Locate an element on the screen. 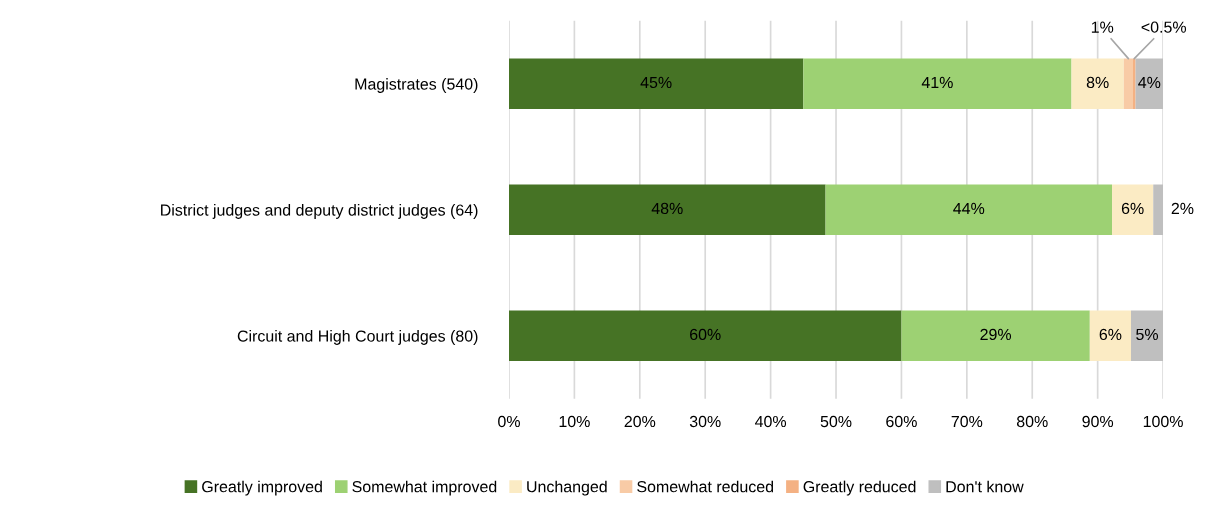  x-tick-label: 50% is located at coordinates (836, 421).